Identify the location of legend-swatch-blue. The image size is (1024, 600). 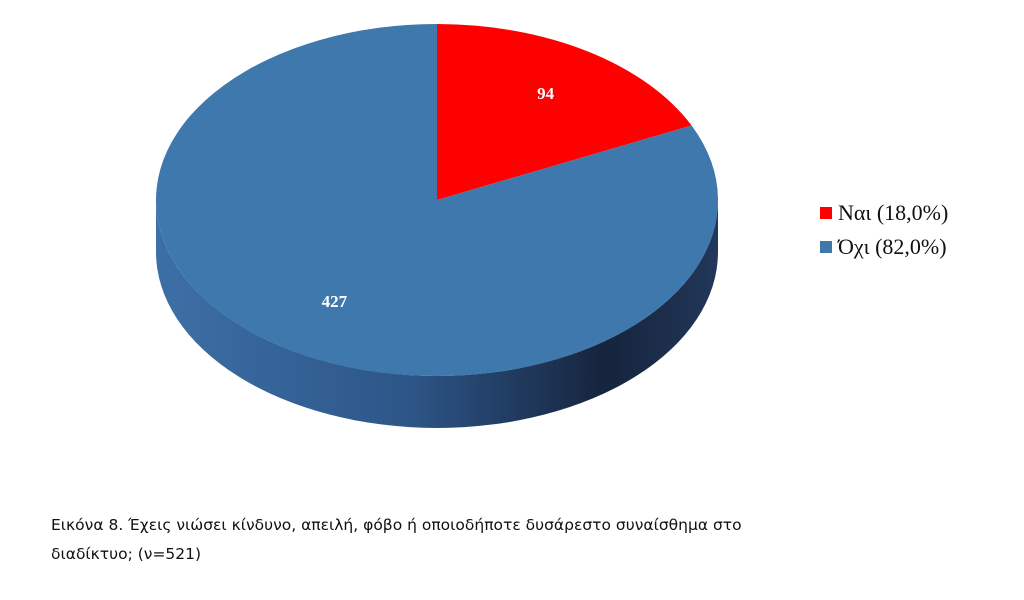
(826, 247).